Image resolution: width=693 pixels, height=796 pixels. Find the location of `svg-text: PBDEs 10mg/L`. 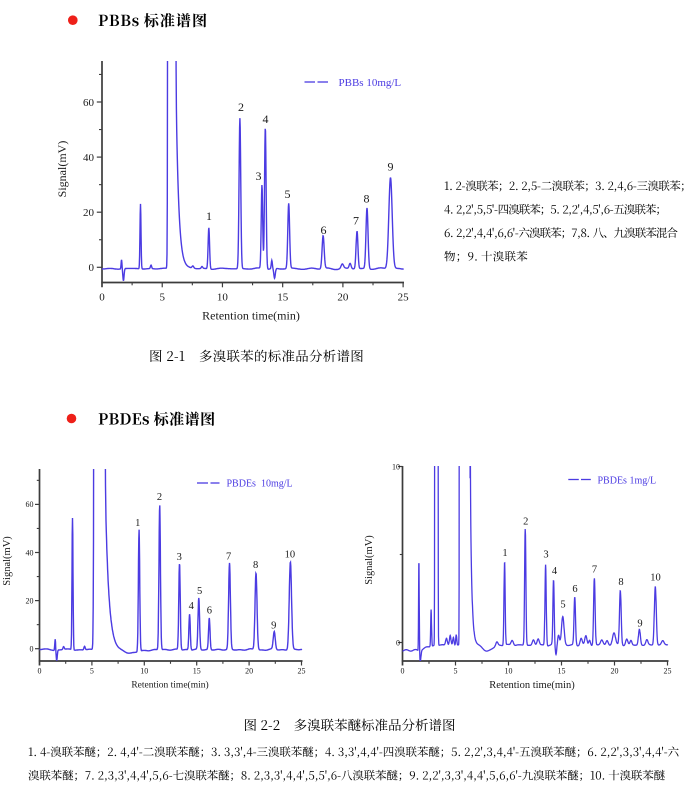

svg-text: PBDEs 10mg/L is located at coordinates (260, 484).